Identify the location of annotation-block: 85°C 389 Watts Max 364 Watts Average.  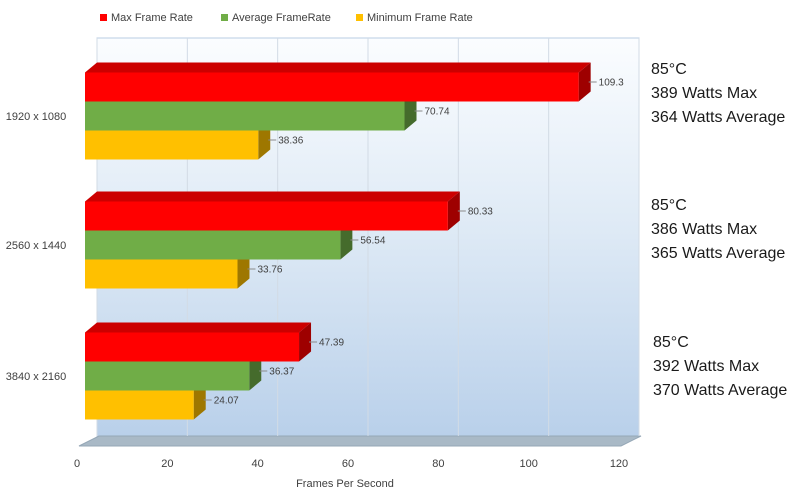
(718, 93).